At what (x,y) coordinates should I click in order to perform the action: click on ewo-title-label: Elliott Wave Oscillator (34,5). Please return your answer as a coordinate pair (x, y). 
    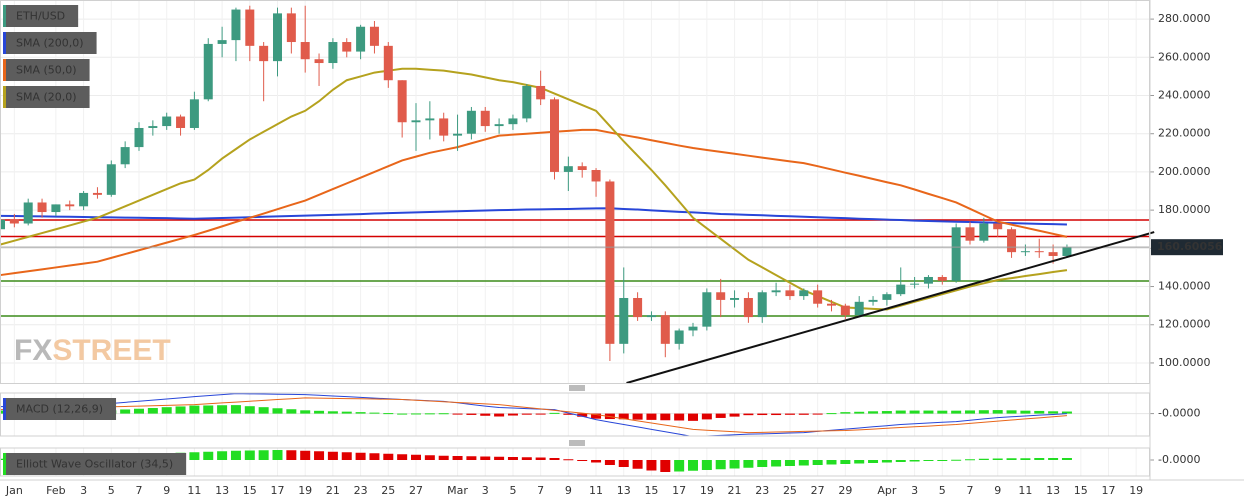
    Looking at the image, I should click on (94, 464).